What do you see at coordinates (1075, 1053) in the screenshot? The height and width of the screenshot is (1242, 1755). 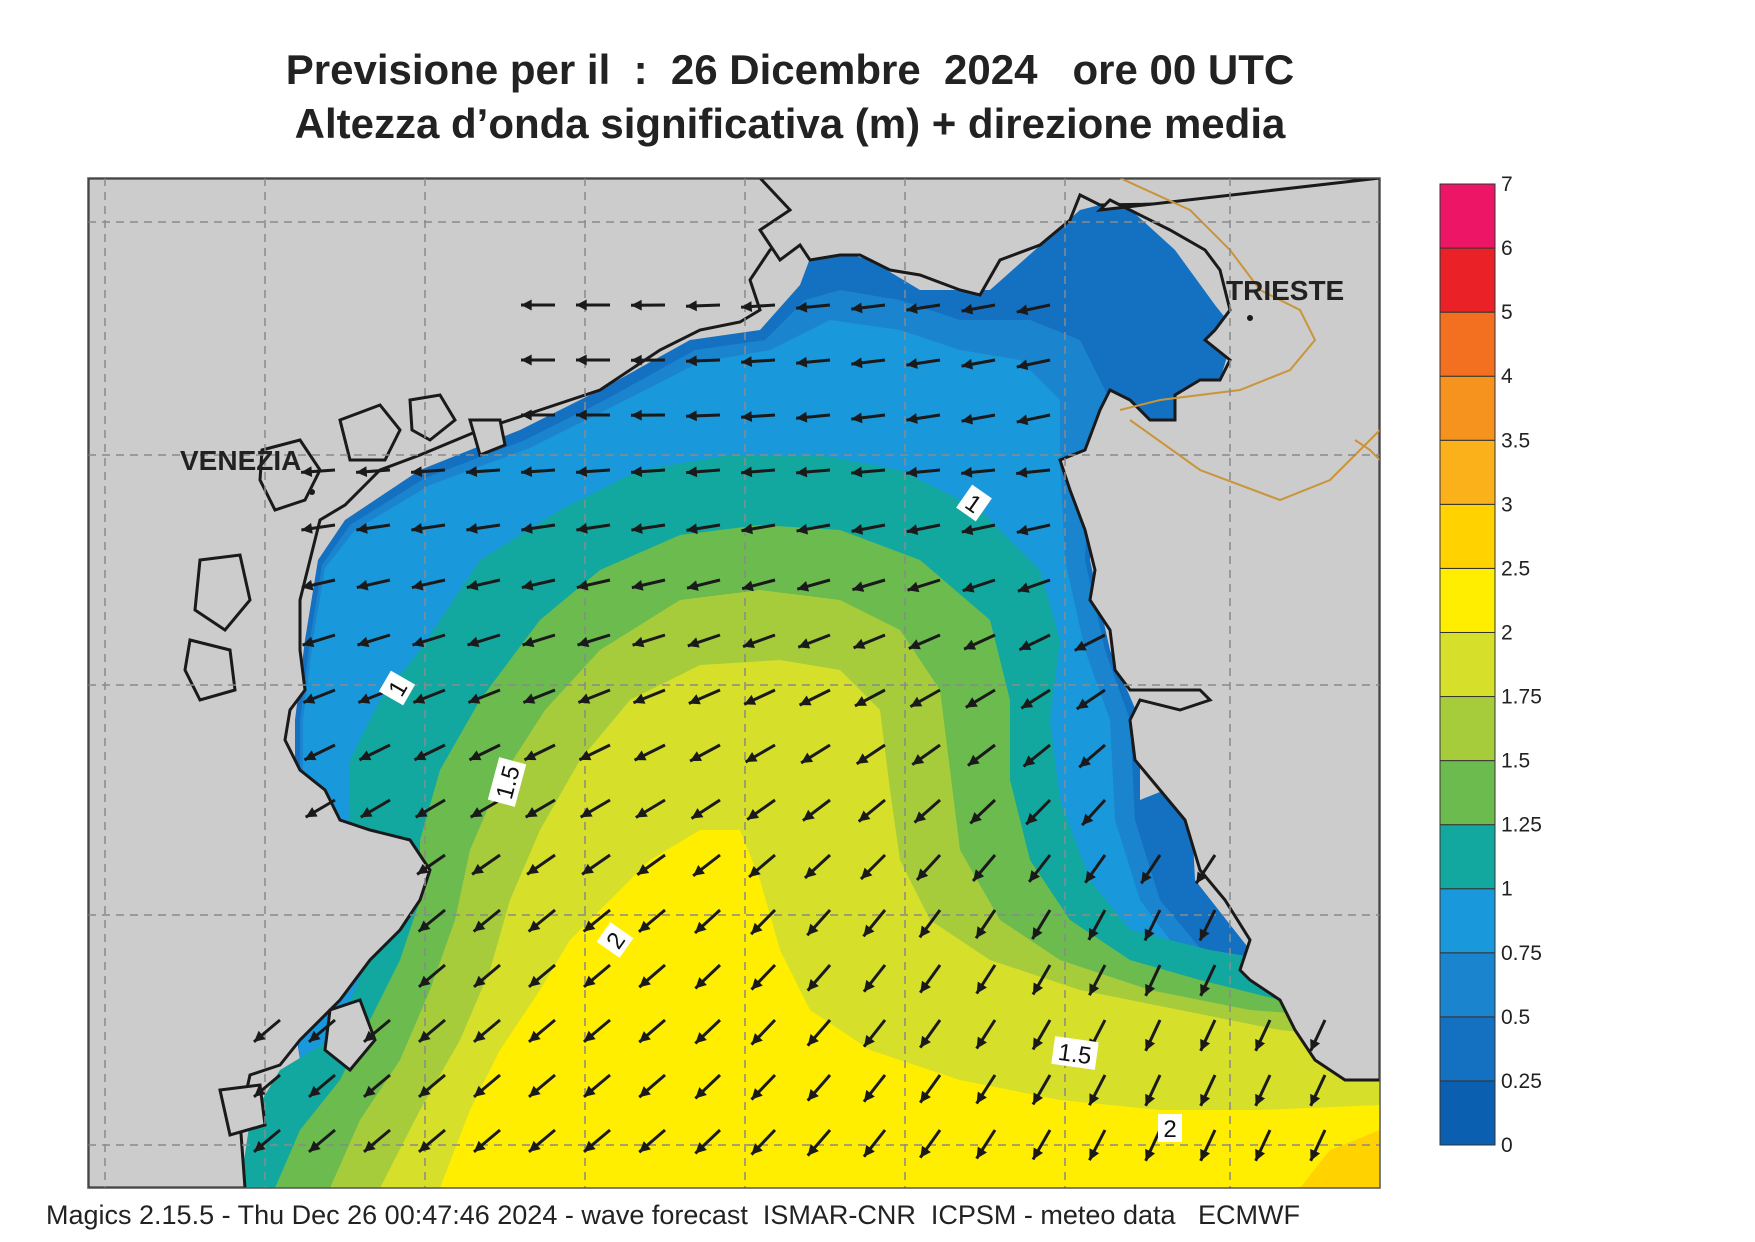 I see `contour-label: 1.5` at bounding box center [1075, 1053].